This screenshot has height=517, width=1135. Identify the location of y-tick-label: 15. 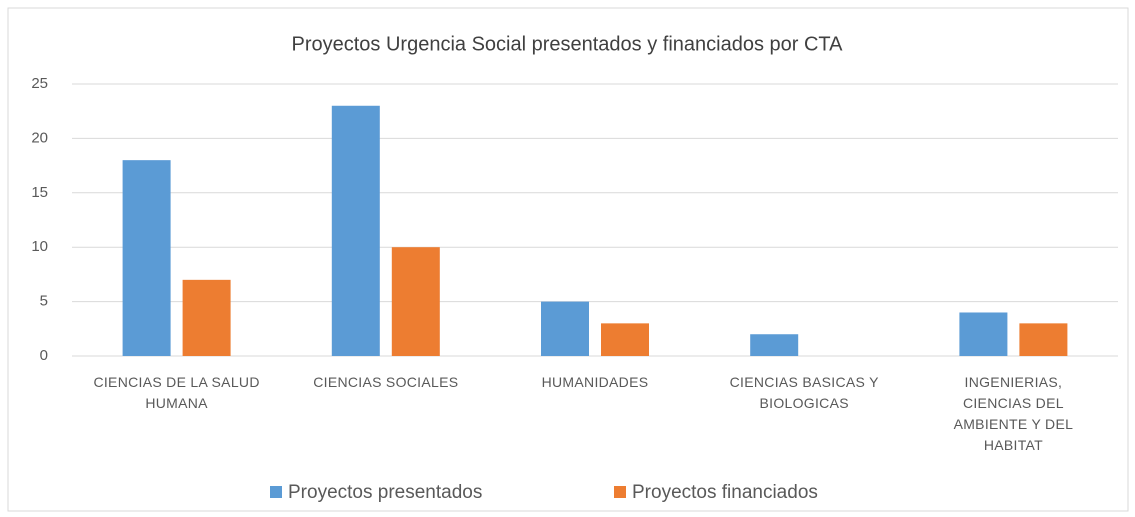
(39, 192).